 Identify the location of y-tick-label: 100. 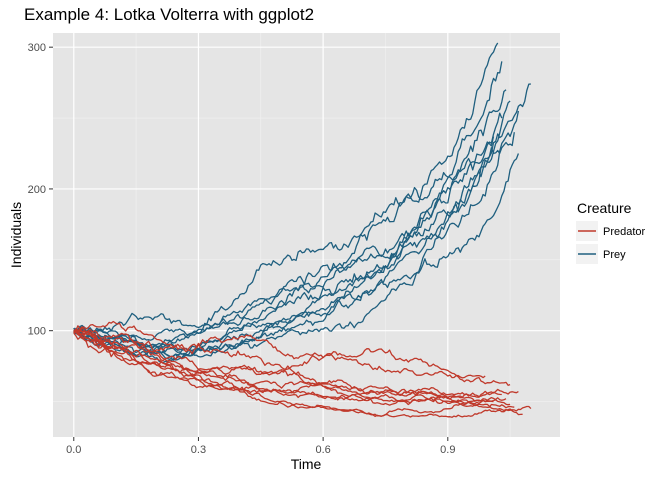
(37, 332).